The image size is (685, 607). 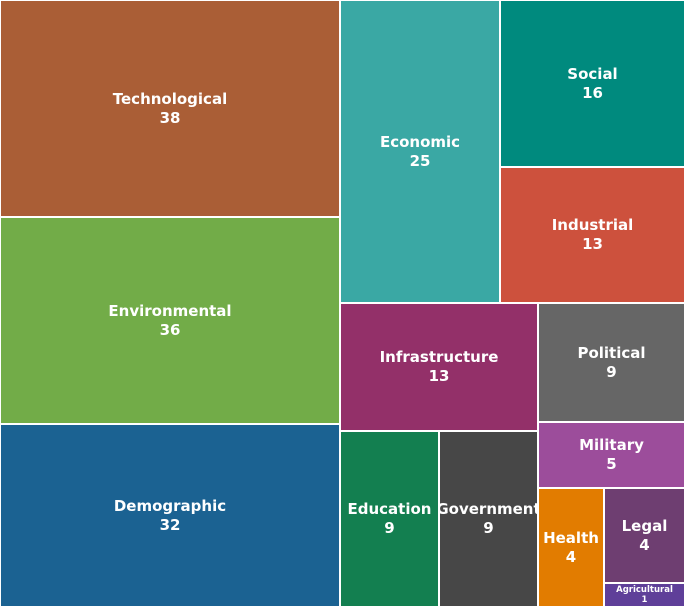 I want to click on tile-label: Health, so click(x=571, y=537).